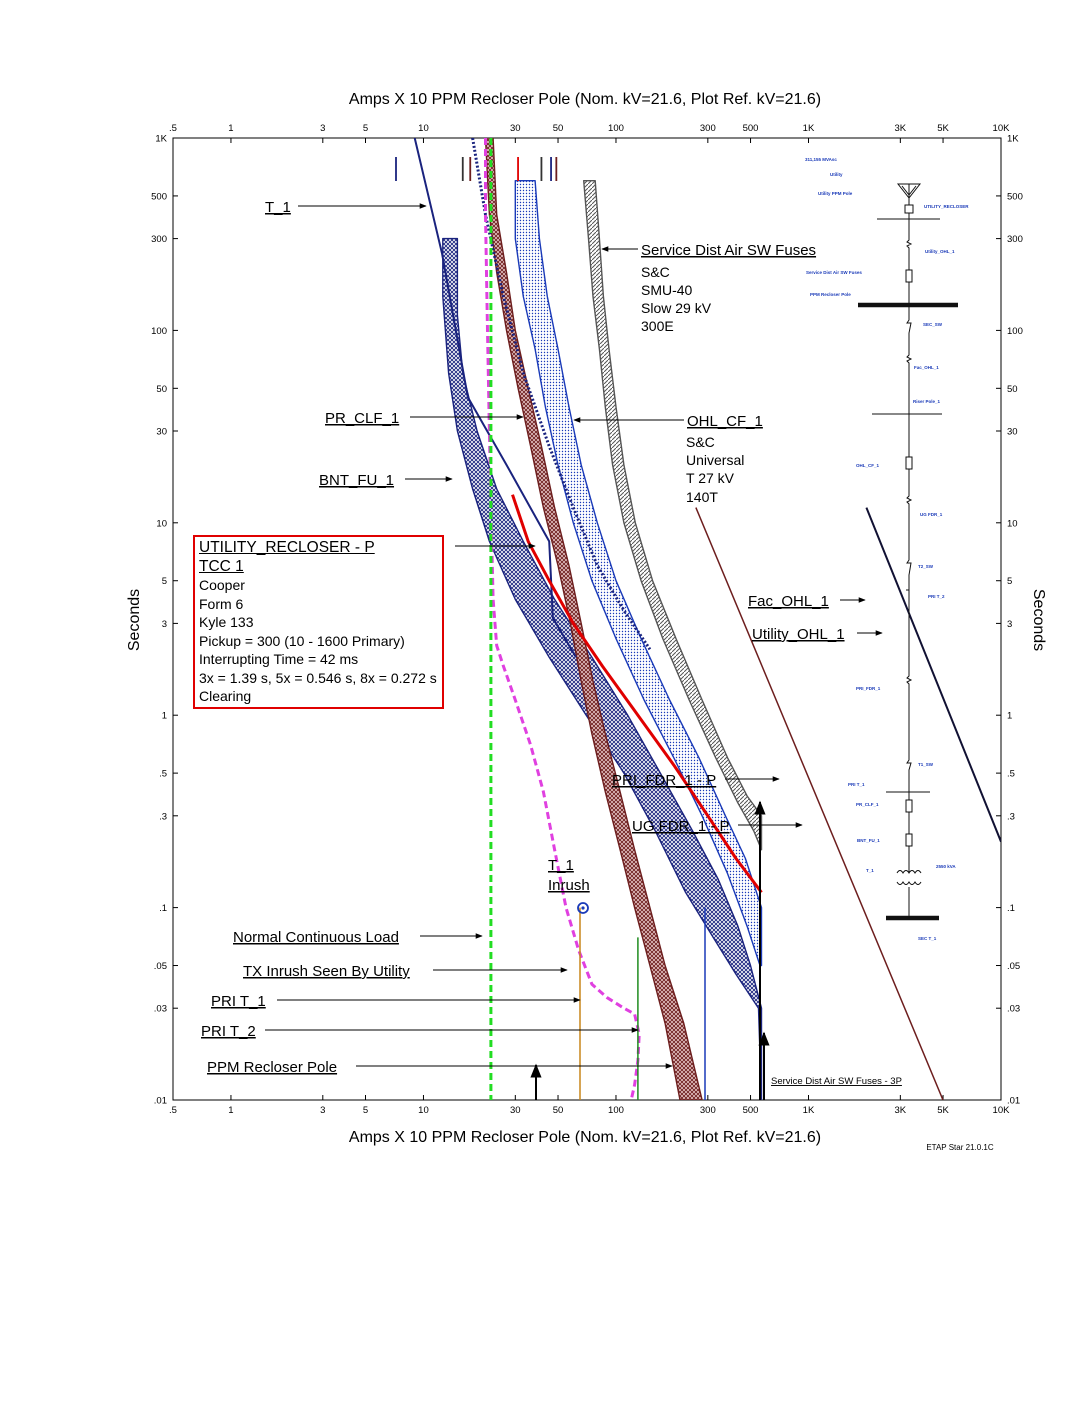 Image resolution: width=1088 pixels, height=1408 pixels. I want to click on label-ppm-pole: PPM Recloser Pole, so click(272, 1067).